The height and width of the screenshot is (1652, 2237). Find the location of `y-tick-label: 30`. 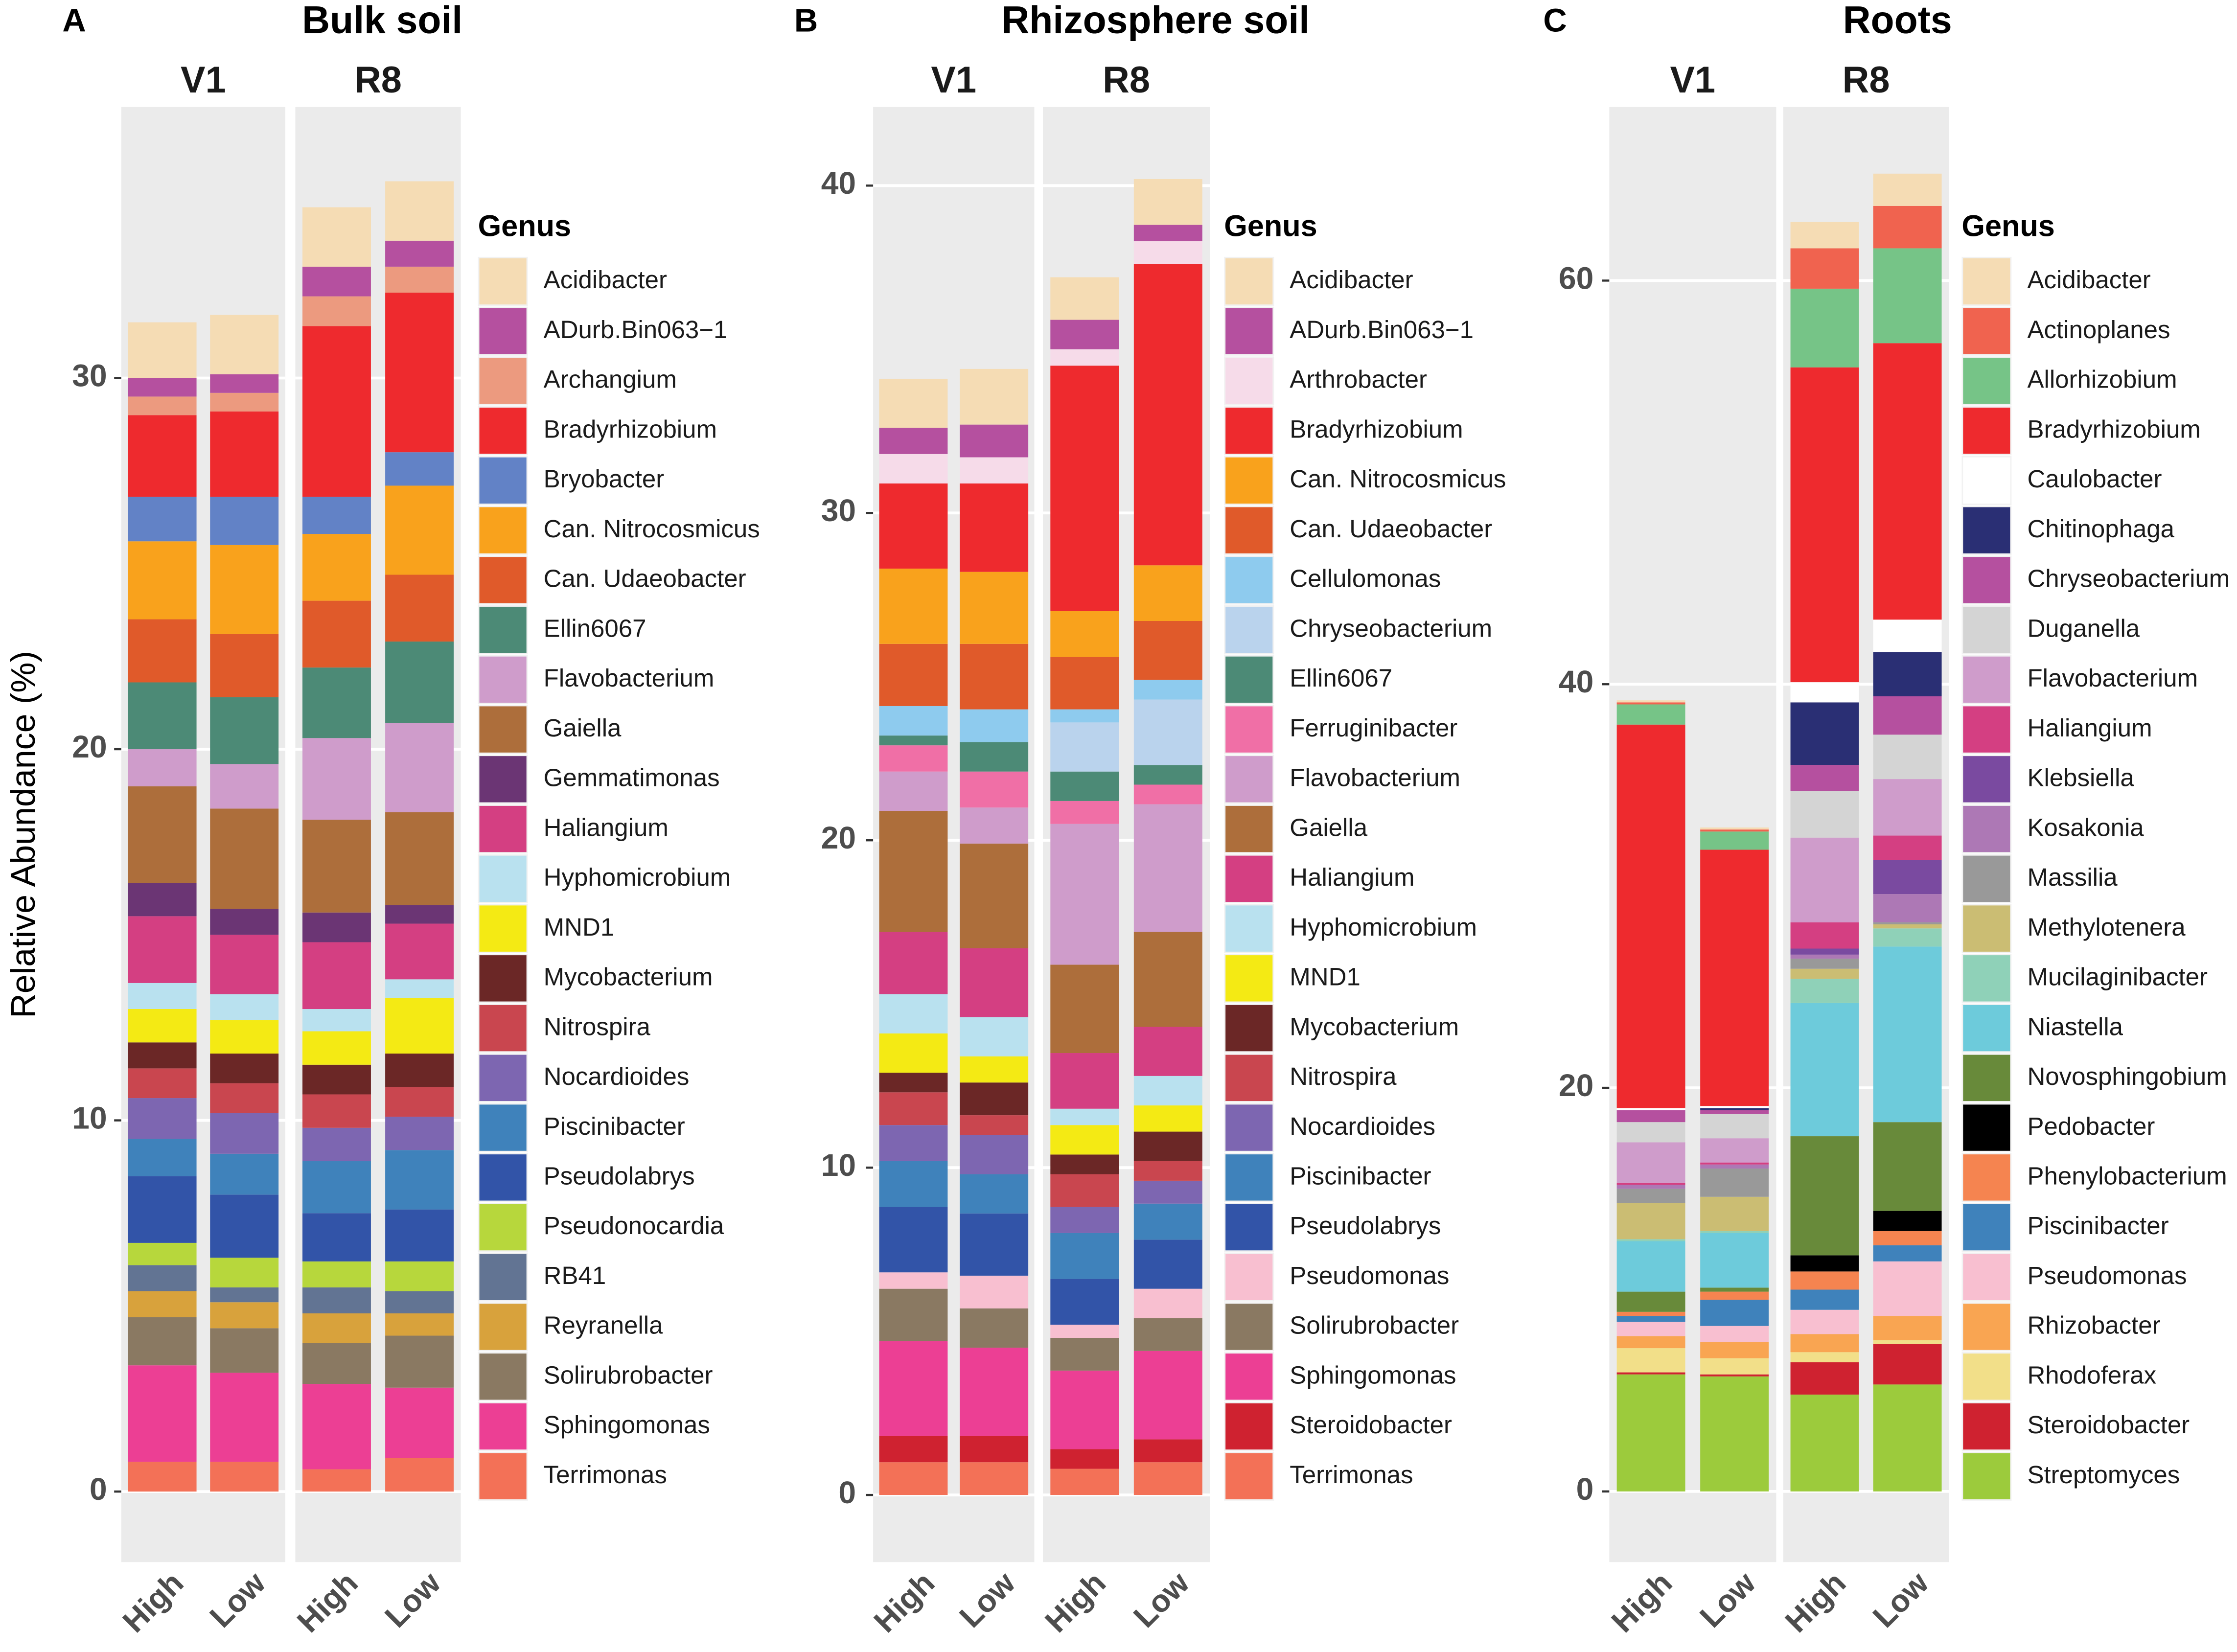

y-tick-label: 30 is located at coordinates (89, 375).